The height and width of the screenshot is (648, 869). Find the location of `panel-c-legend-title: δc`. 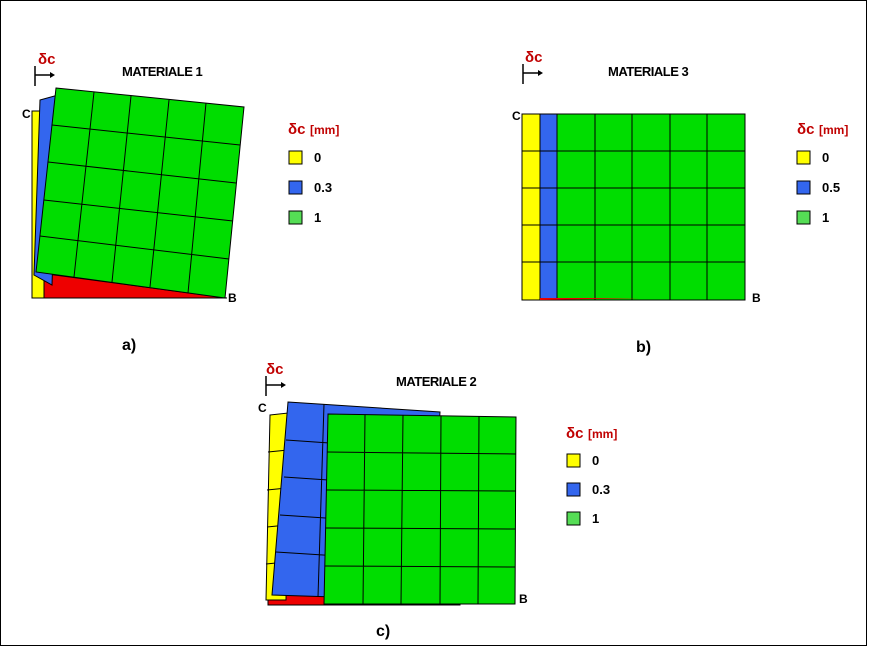

panel-c-legend-title: δc is located at coordinates (574, 433).